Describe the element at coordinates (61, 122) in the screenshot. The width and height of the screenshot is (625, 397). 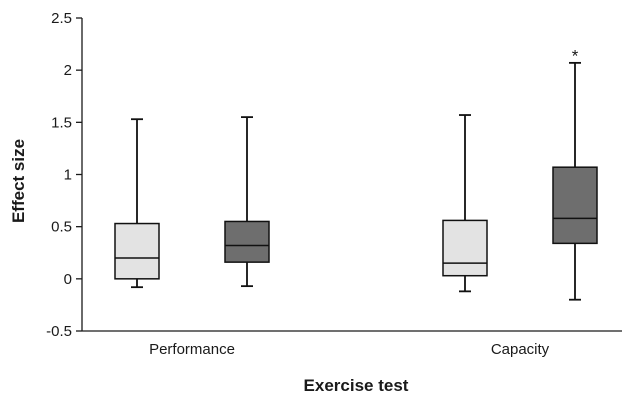
I see `y-tick-label: 1.5` at that location.